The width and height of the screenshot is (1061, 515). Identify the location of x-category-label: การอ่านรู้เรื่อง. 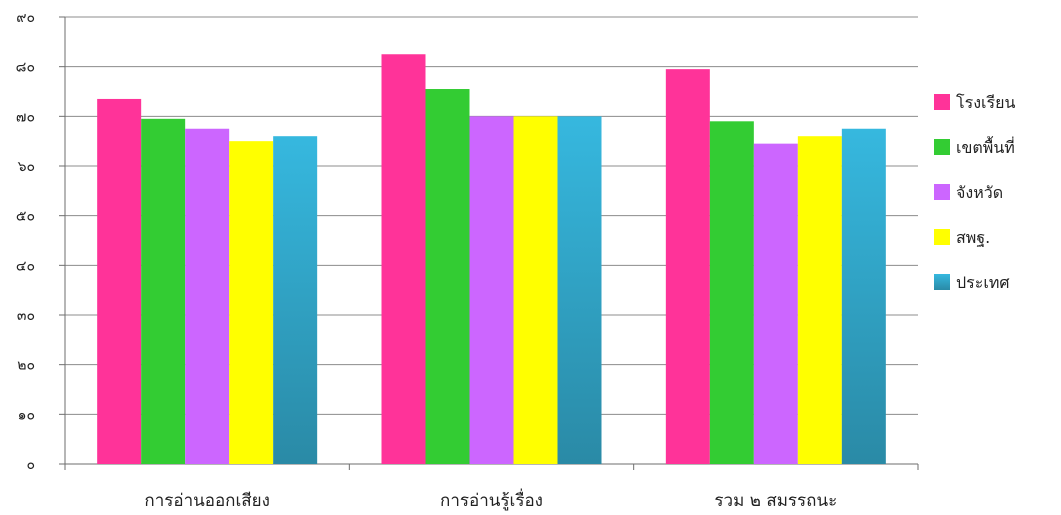
(491, 499).